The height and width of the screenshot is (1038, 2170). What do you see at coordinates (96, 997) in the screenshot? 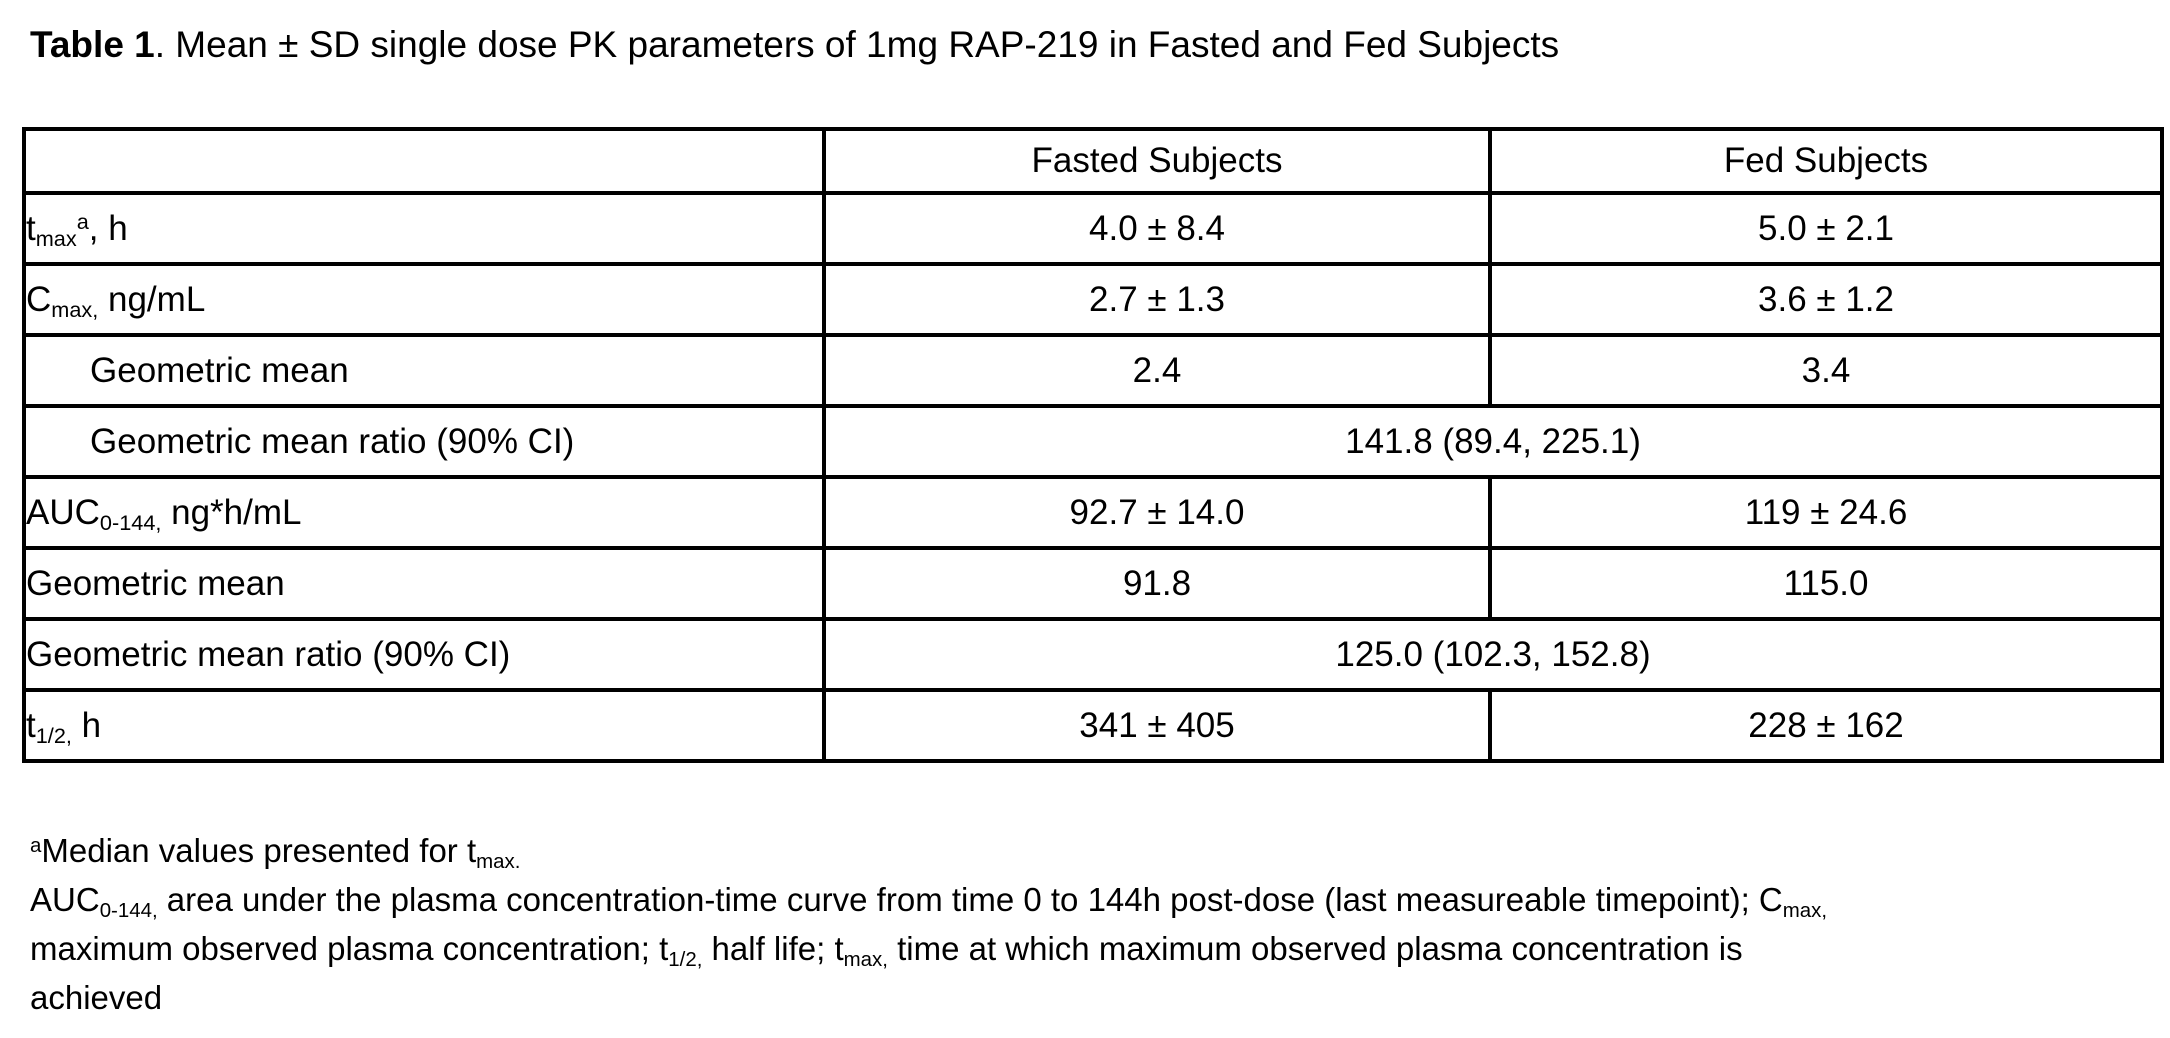
I see `footnote-text: achieved` at bounding box center [96, 997].